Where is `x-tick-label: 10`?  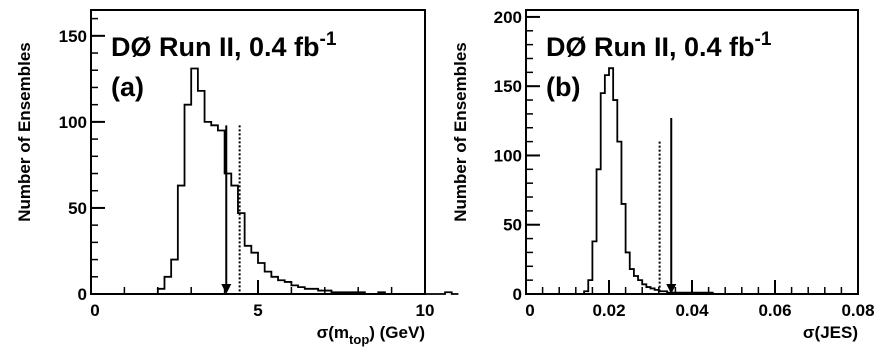 x-tick-label: 10 is located at coordinates (425, 310).